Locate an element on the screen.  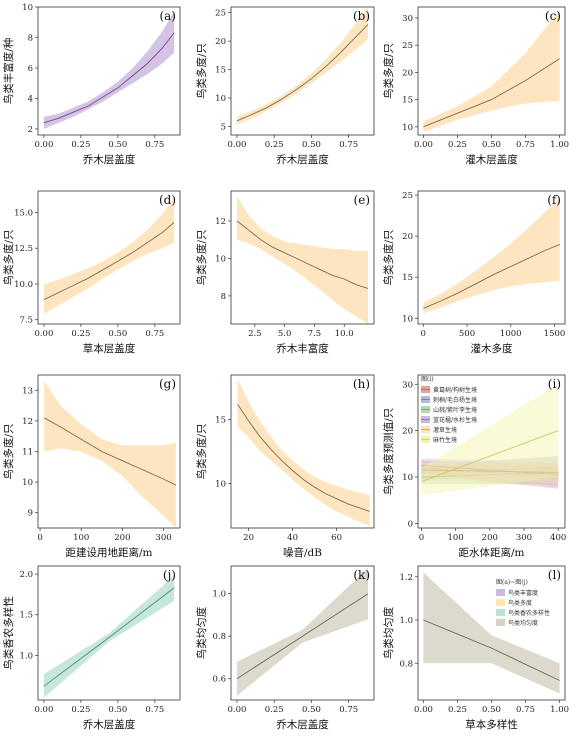
panel-label: (e) is located at coordinates (362, 200).